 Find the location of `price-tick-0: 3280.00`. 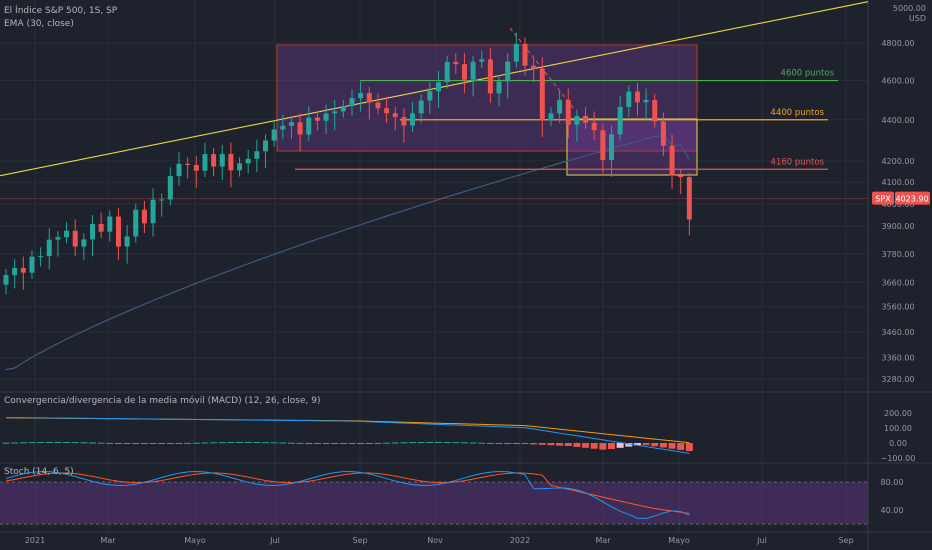

price-tick-0: 3280.00 is located at coordinates (897, 379).